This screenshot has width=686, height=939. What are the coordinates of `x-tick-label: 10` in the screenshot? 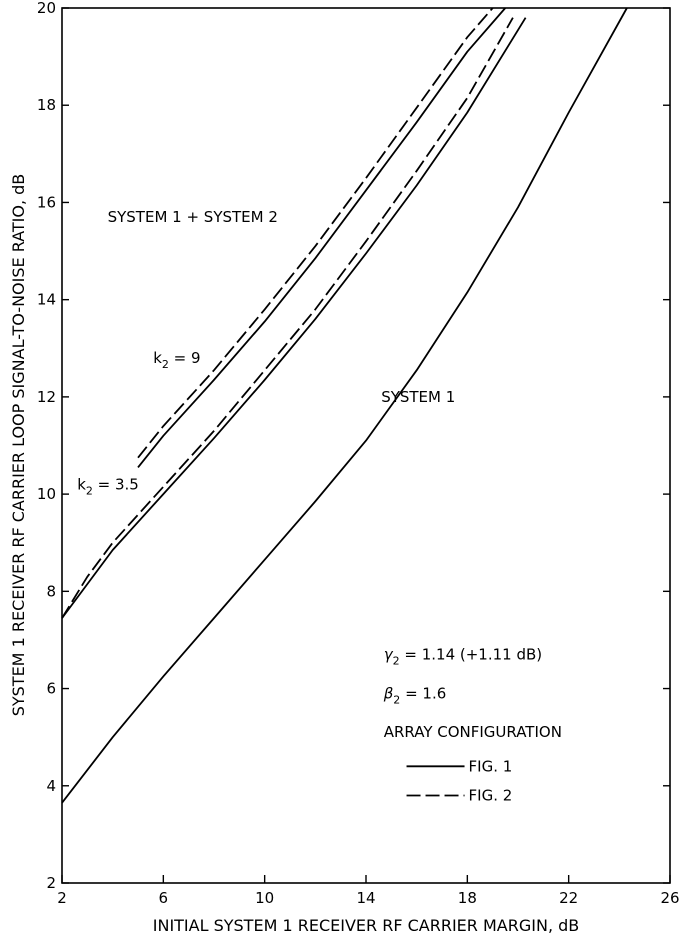 It's located at (264, 898).